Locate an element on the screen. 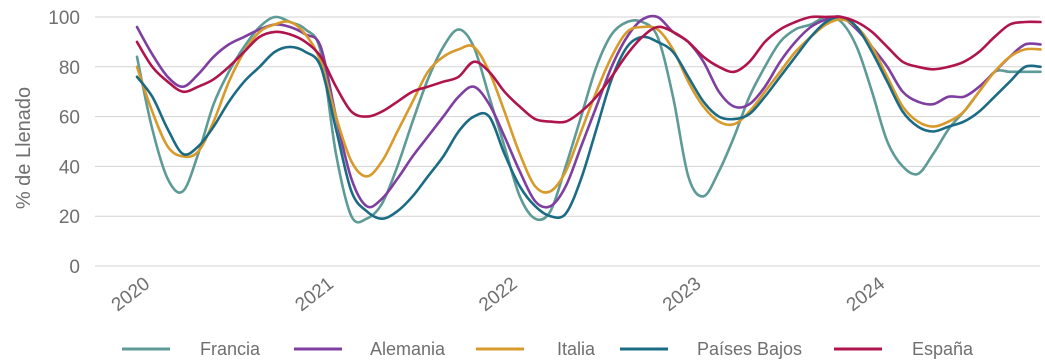 The image size is (1045, 361). x-tick-label: 2023 is located at coordinates (682, 294).